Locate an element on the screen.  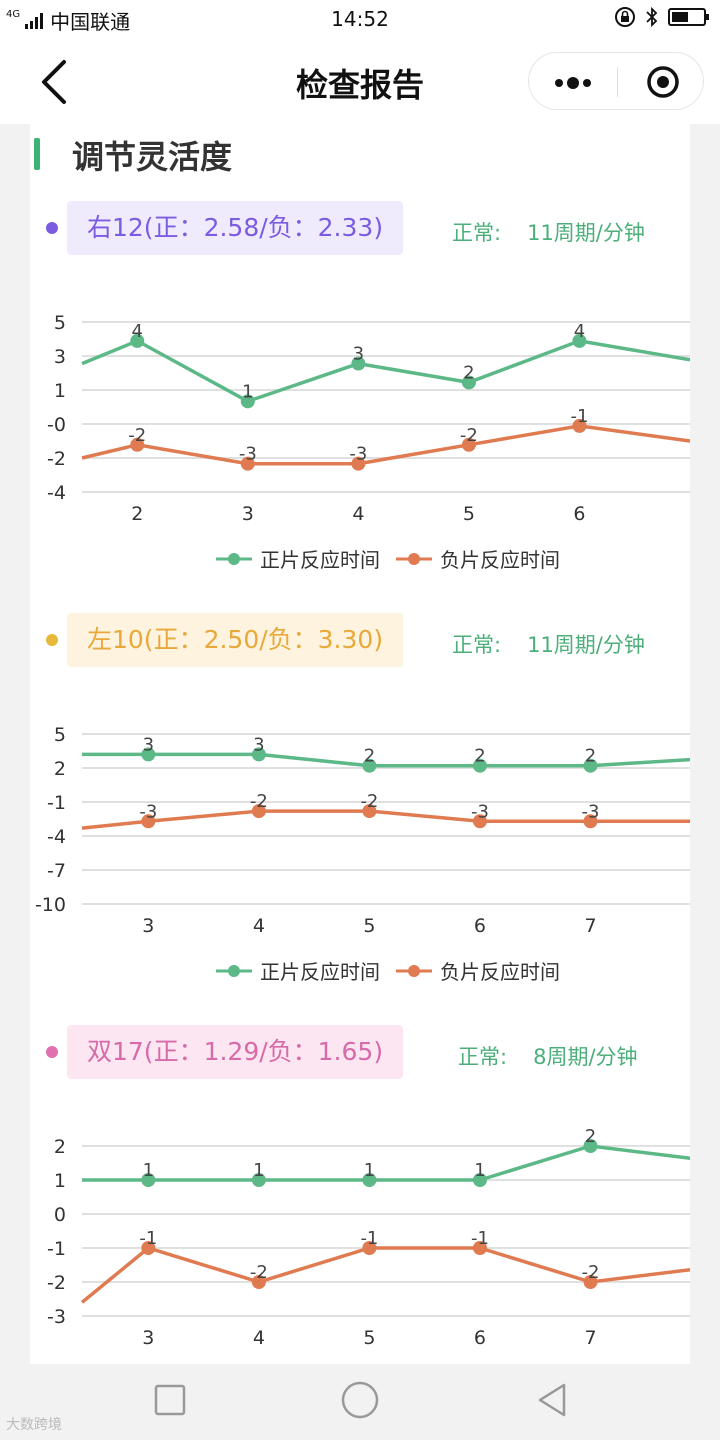
battery-icon is located at coordinates (688, 17).